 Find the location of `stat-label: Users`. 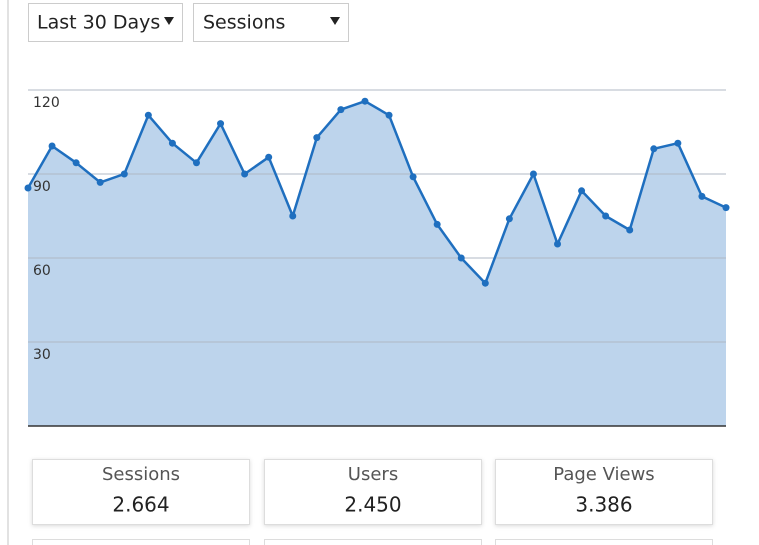

stat-label: Users is located at coordinates (373, 474).